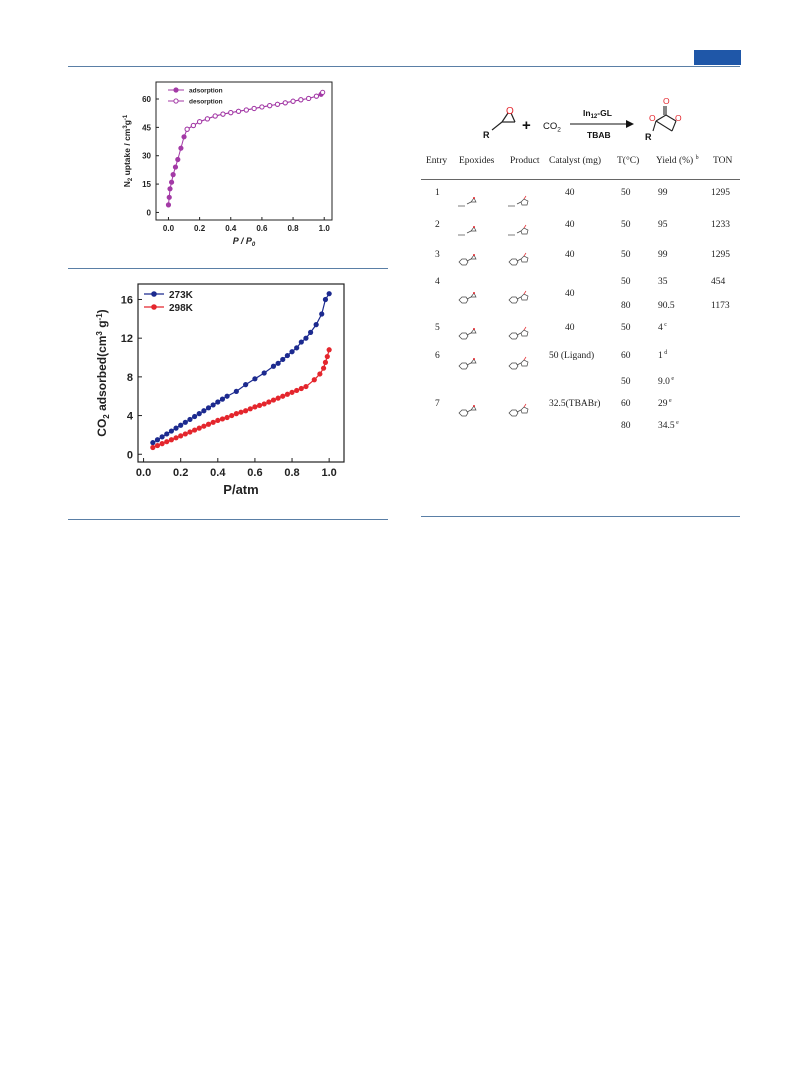 The height and width of the screenshot is (1067, 809). Describe the element at coordinates (663, 193) in the screenshot. I see `yield-cell: 99` at that location.